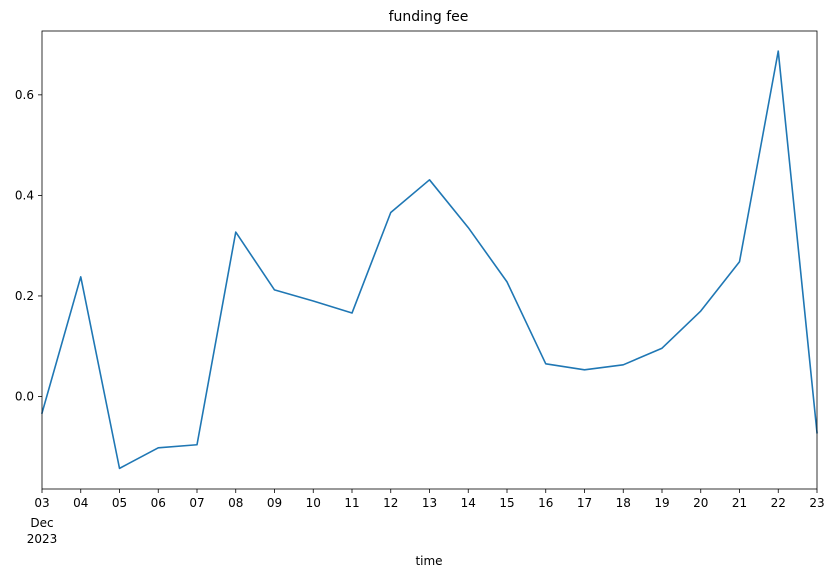 This screenshot has width=835, height=578. Describe the element at coordinates (28, 245) in the screenshot. I see `y-axis-ticks: 0.0 0.2 0.4 0.6` at that location.